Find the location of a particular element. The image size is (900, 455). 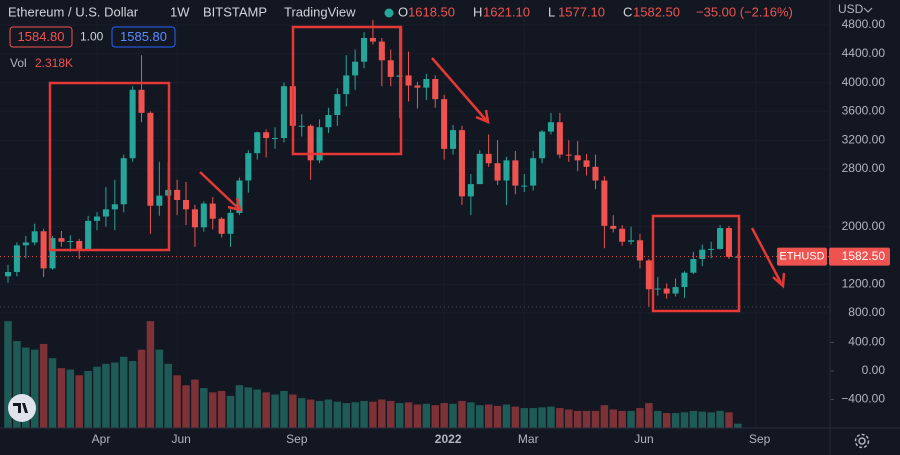

settings-icon is located at coordinates (862, 441).